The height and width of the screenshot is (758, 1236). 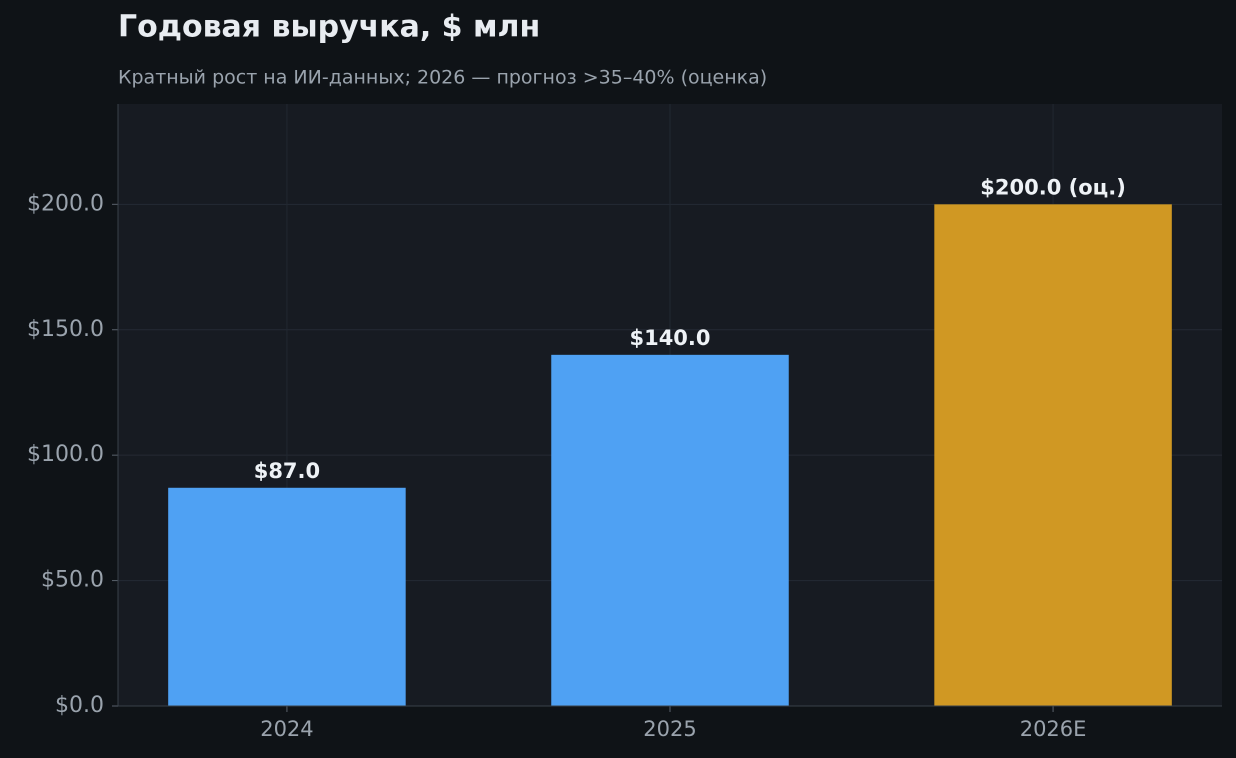 I want to click on y-tick-label: $0.0, so click(x=79, y=705).